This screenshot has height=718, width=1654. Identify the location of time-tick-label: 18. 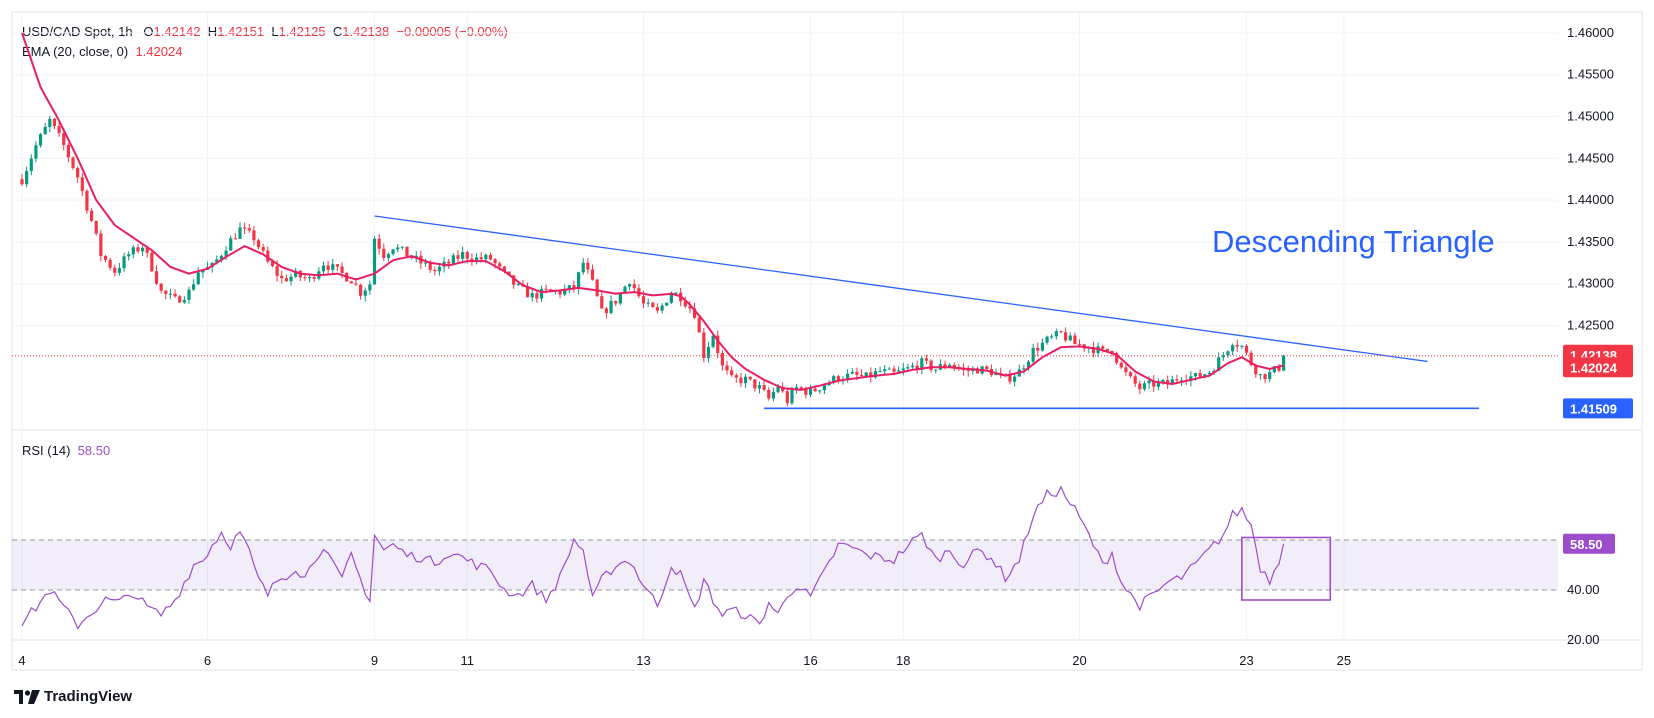
(903, 660).